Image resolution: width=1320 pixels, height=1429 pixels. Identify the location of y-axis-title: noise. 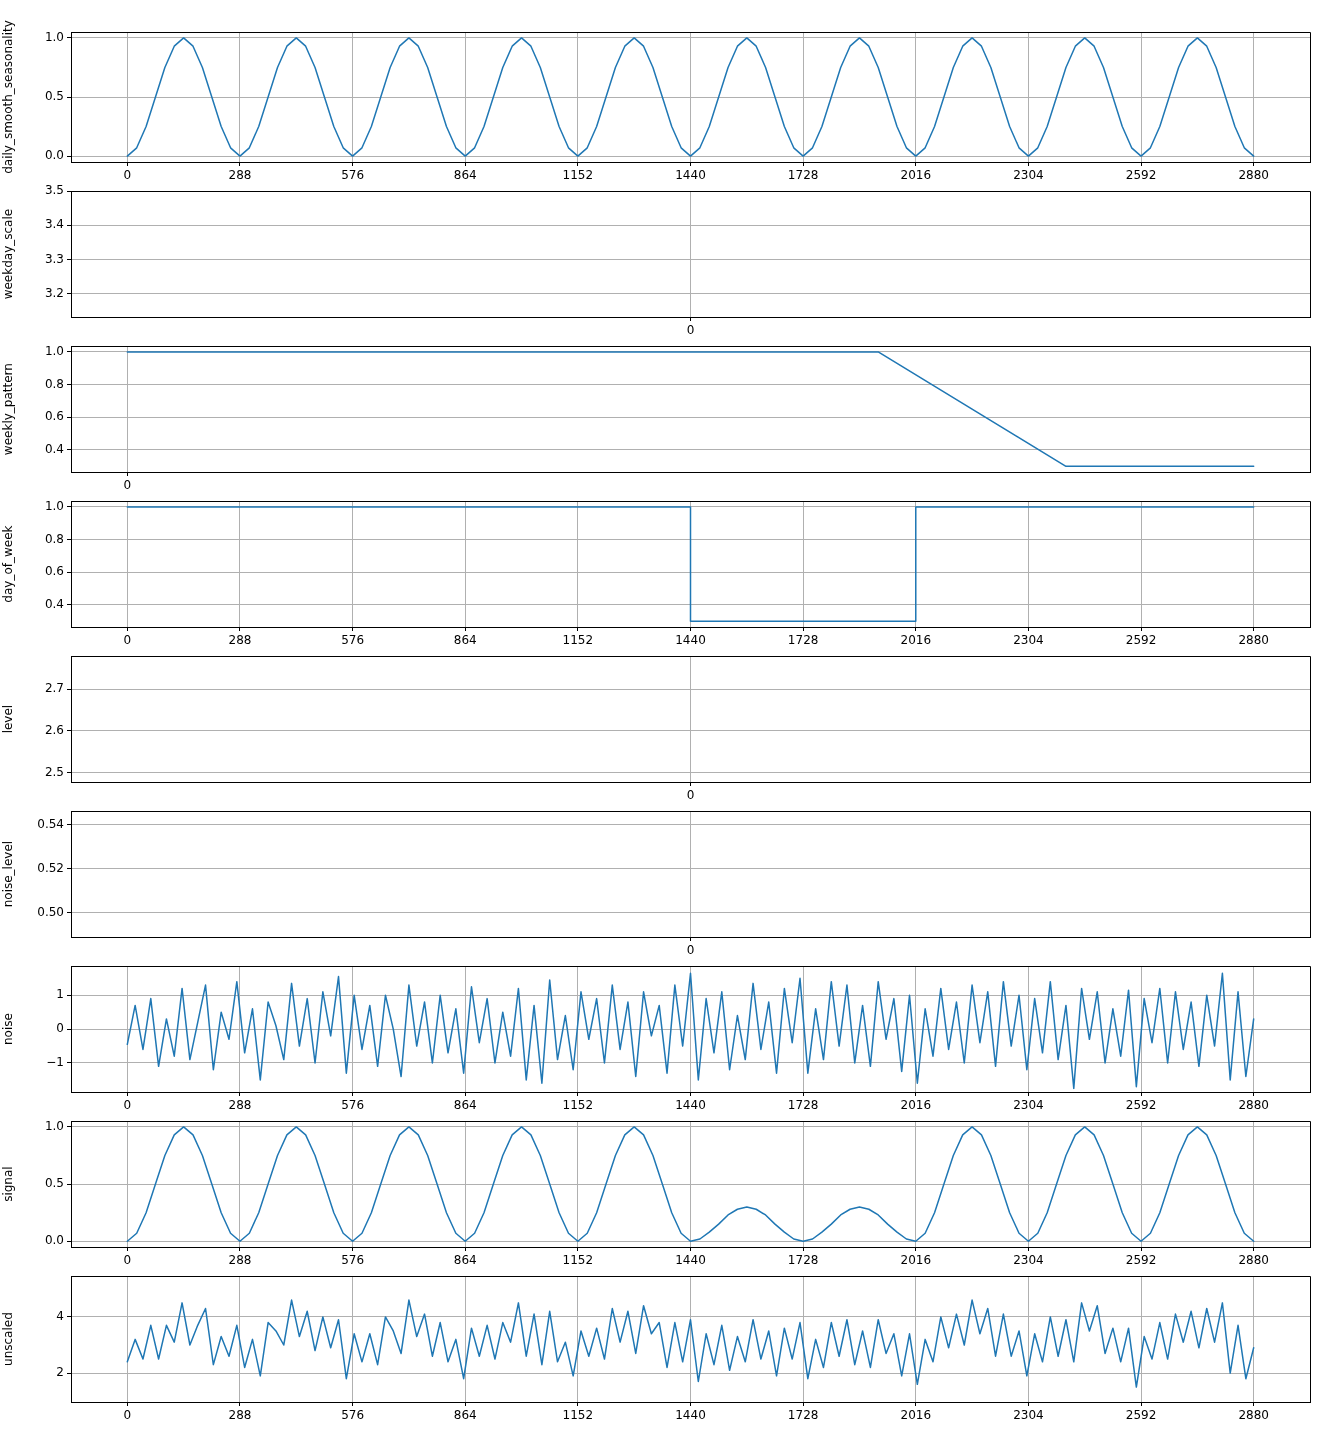
(8, 1029).